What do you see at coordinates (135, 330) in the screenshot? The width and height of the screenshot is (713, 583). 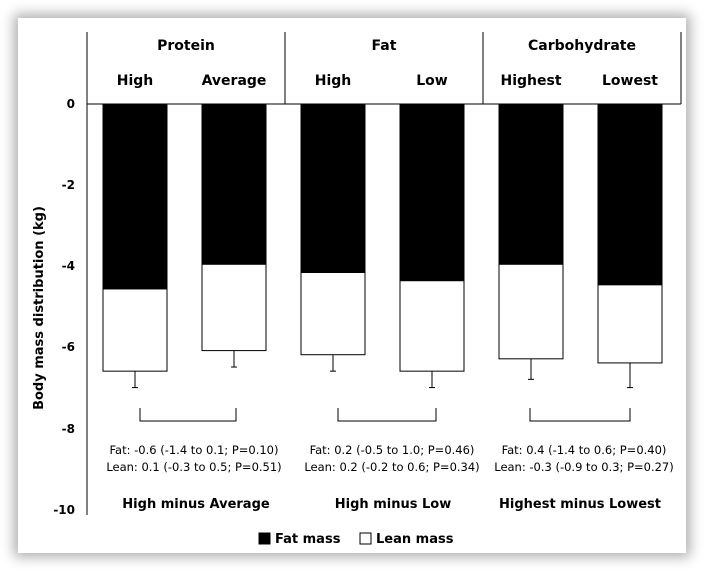 I see `bar-lean-mass-high-protein` at bounding box center [135, 330].